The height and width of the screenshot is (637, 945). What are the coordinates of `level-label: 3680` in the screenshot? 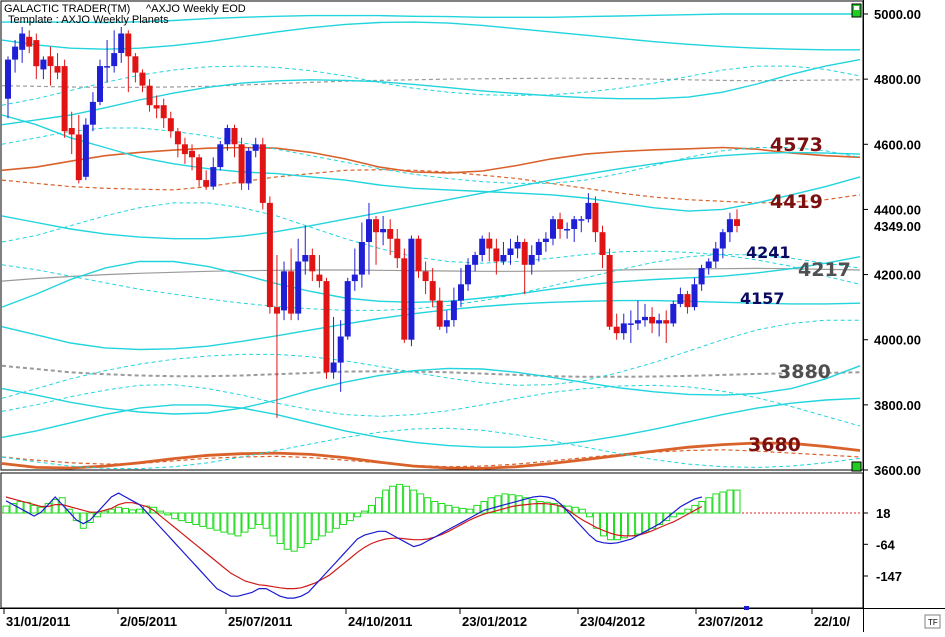 It's located at (774, 445).